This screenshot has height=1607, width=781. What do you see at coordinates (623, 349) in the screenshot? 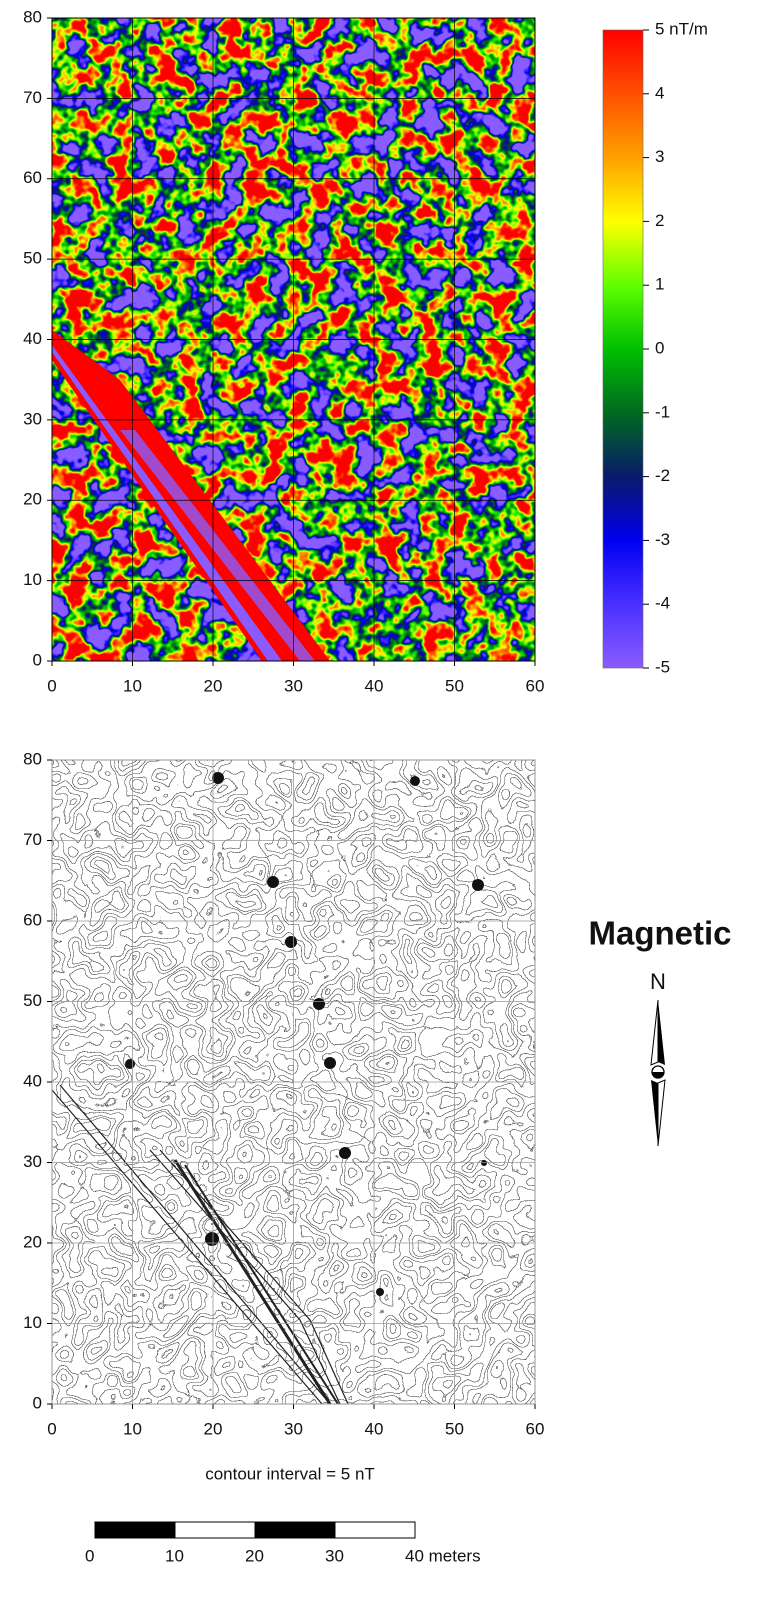
I see `colorbar` at bounding box center [623, 349].